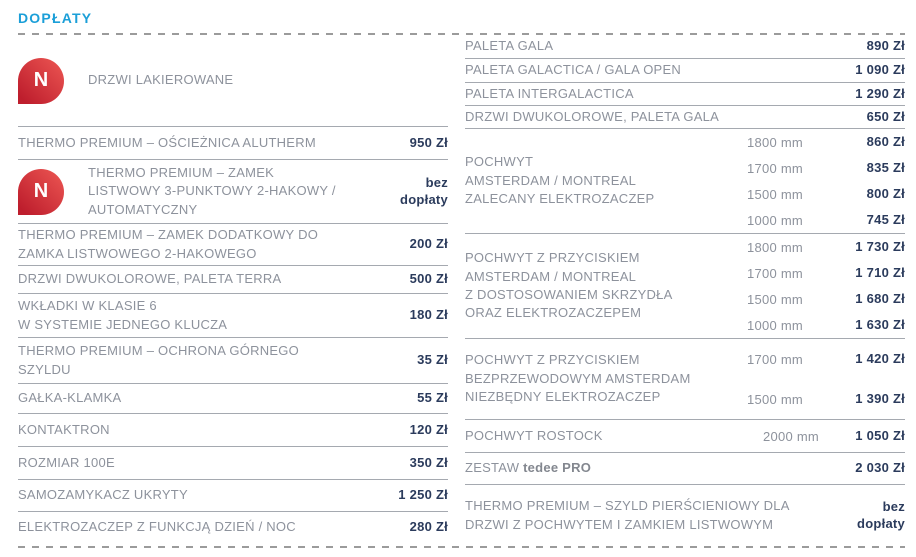 This screenshot has width=916, height=557. Describe the element at coordinates (428, 315) in the screenshot. I see `item-price: 180 Zł` at that location.